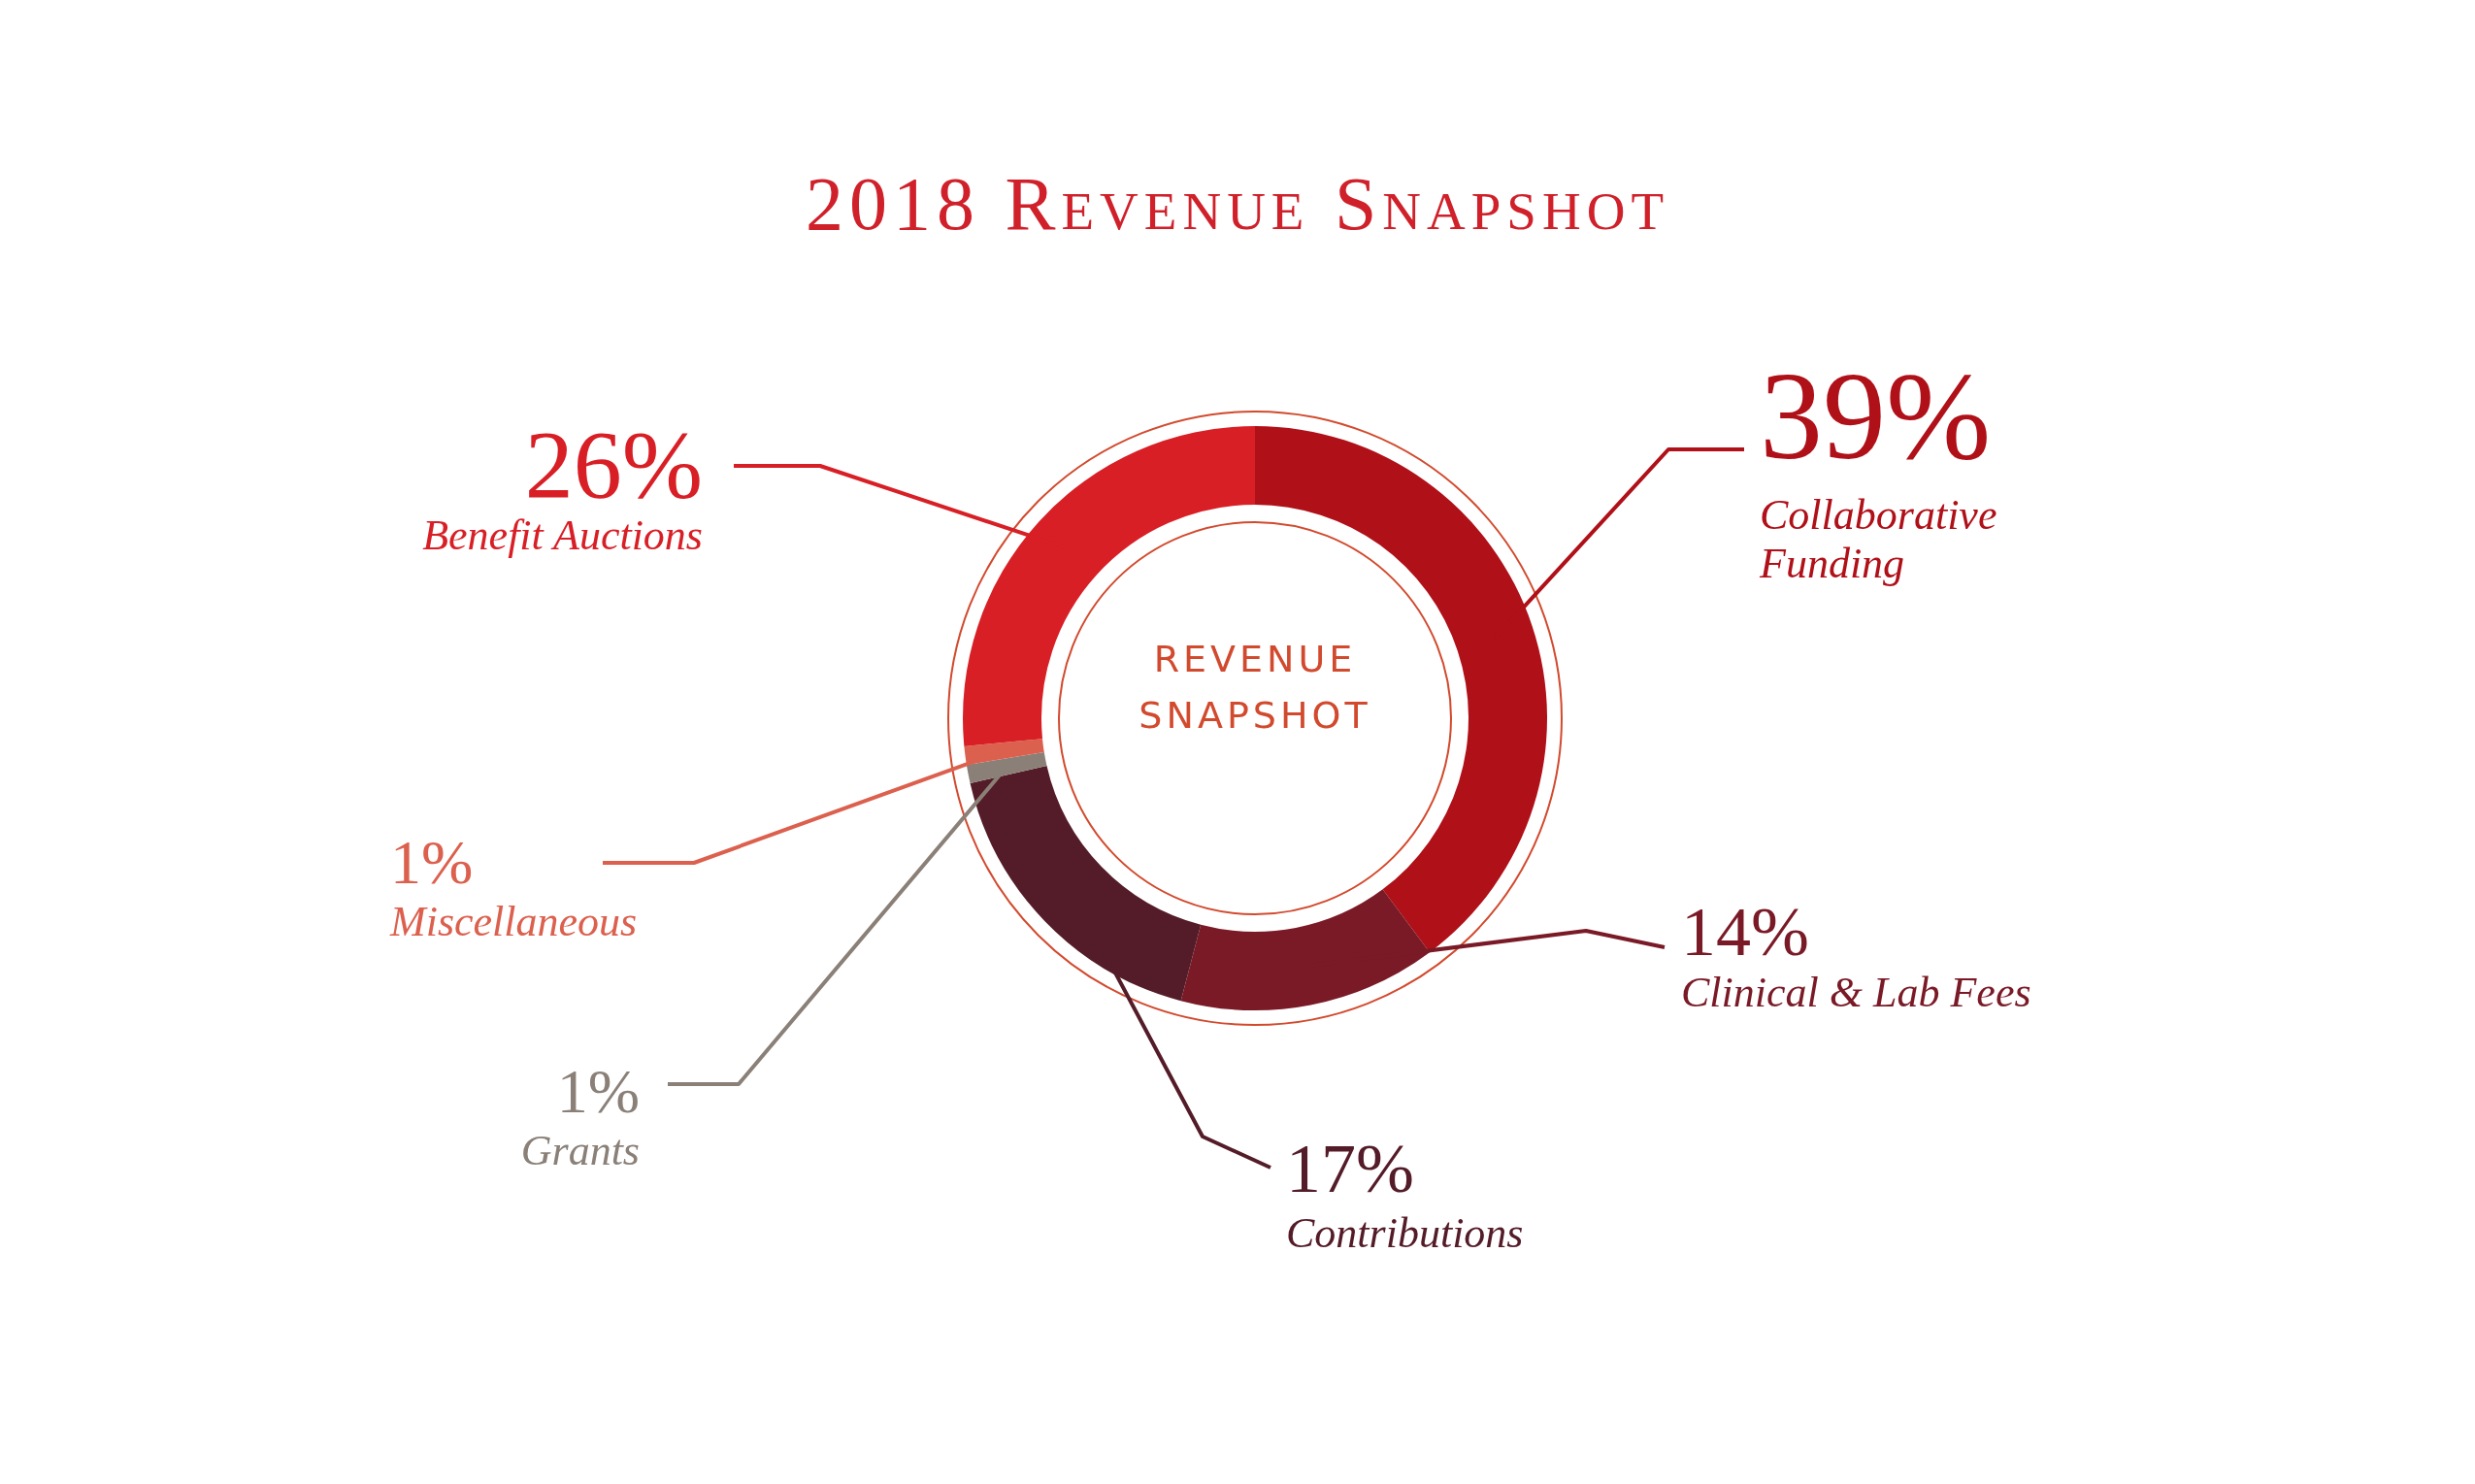  What do you see at coordinates (1745, 932) in the screenshot?
I see `data-label: 14%` at bounding box center [1745, 932].